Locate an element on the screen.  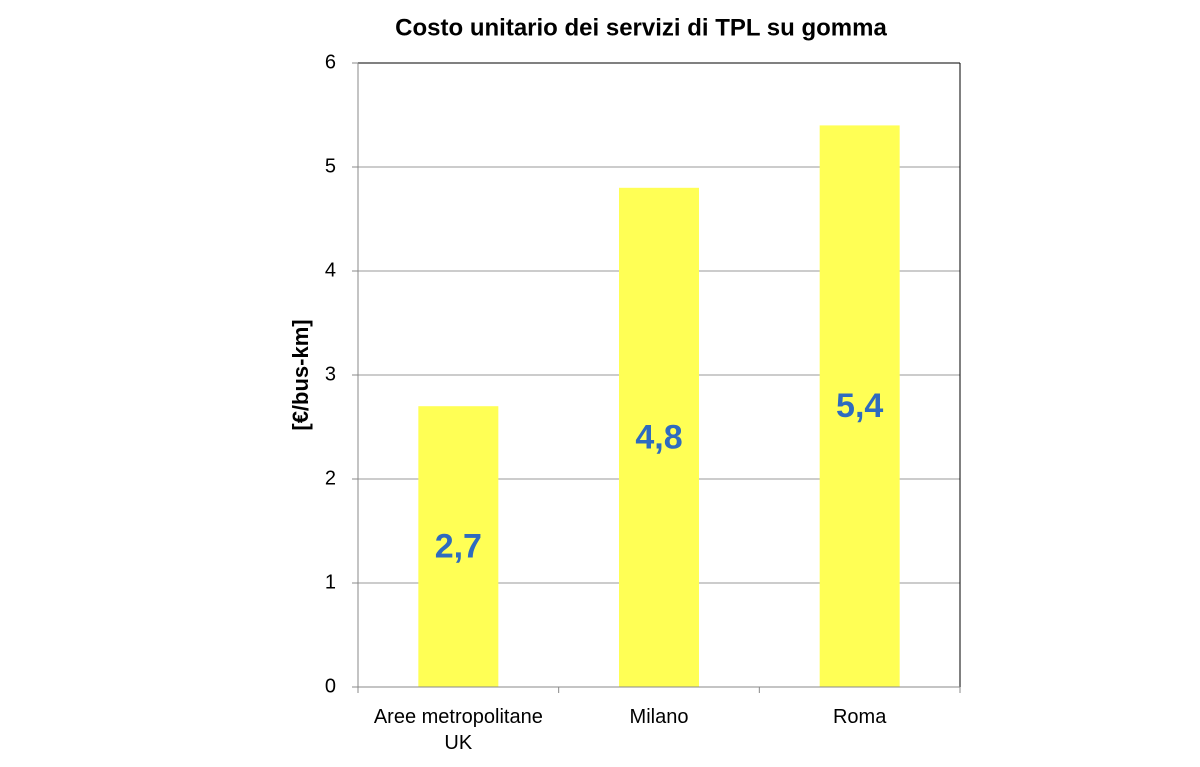
y-tick-label: 2 is located at coordinates (330, 478).